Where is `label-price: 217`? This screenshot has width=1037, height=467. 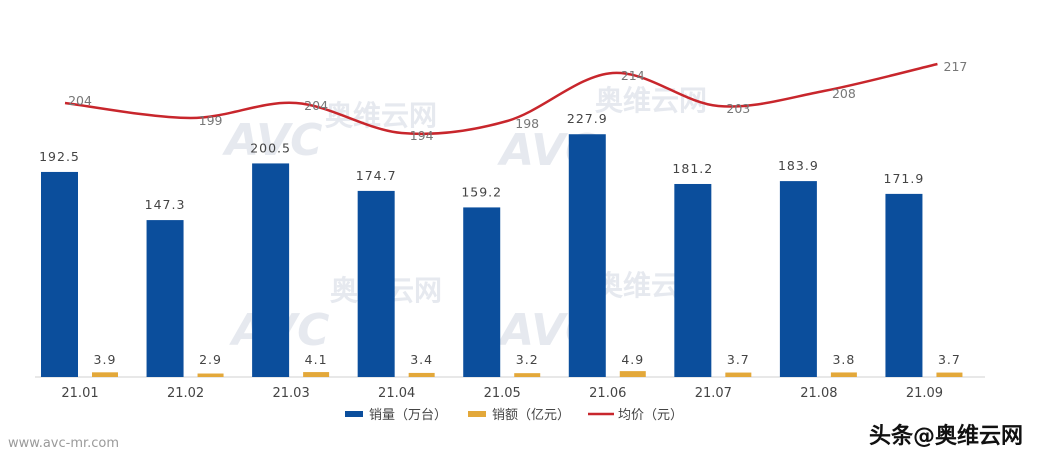
label-price: 217 is located at coordinates (956, 66).